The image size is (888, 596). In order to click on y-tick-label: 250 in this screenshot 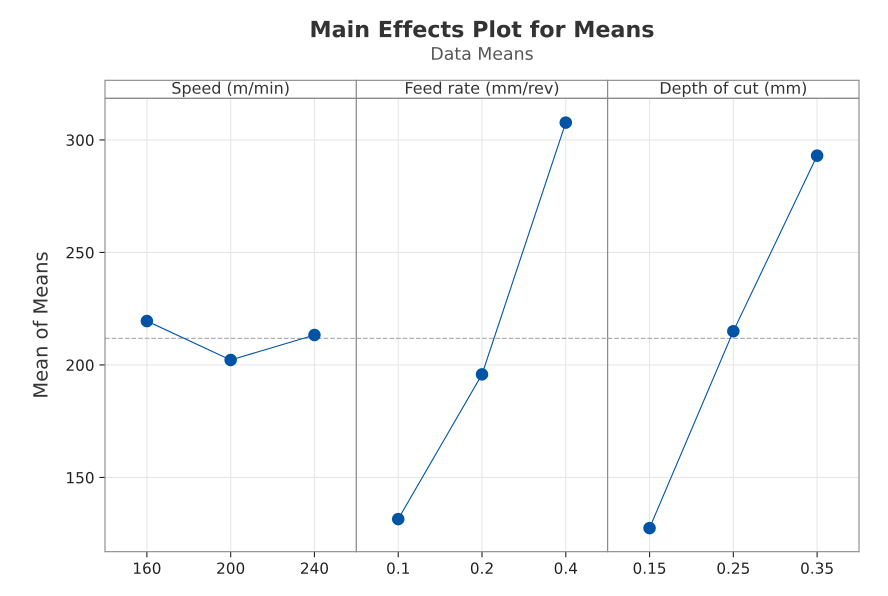, I will do `click(80, 252)`.